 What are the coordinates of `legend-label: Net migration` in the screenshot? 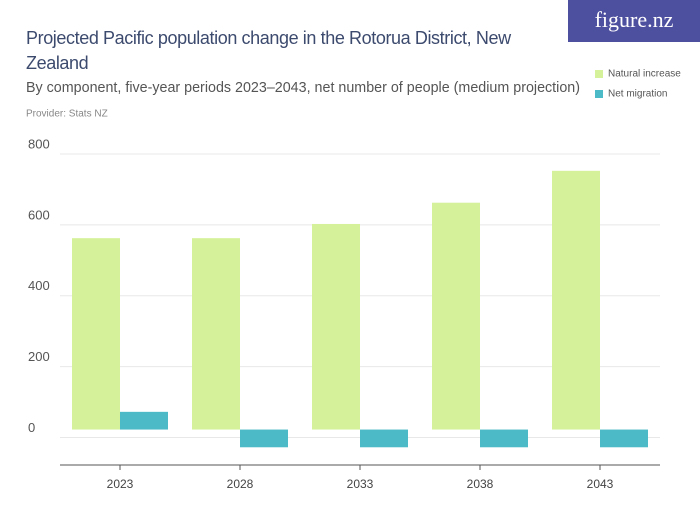 It's located at (637, 94).